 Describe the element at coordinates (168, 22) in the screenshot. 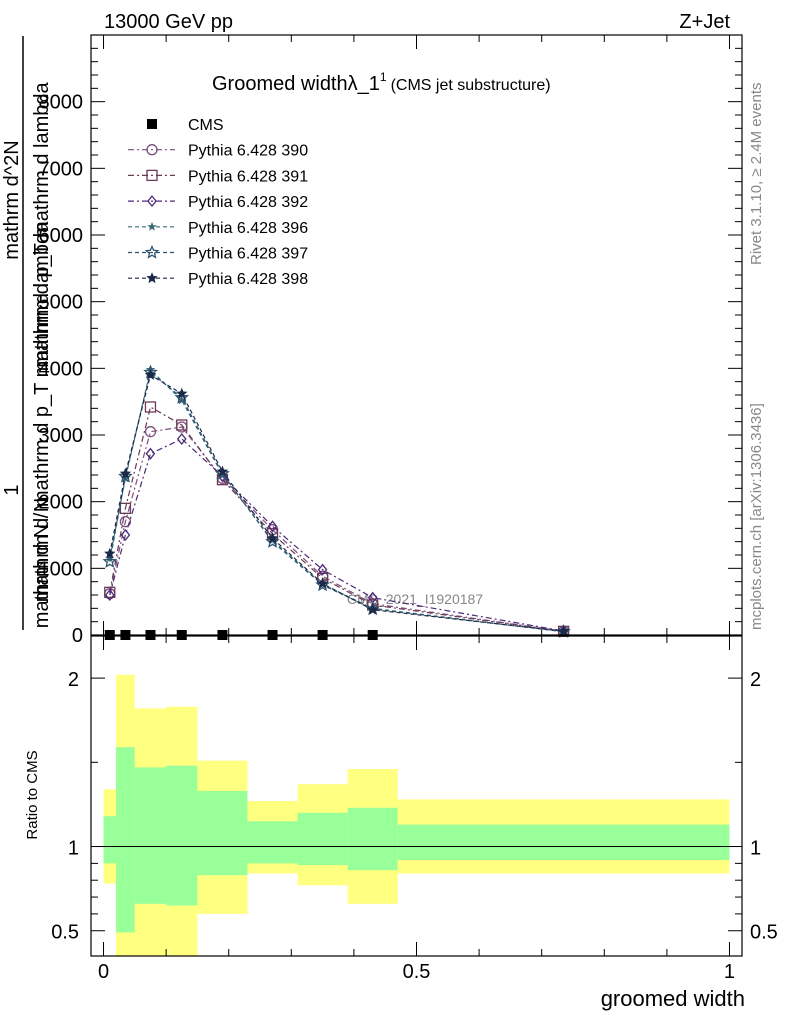

I see `header-left: 13000 GeV pp` at that location.